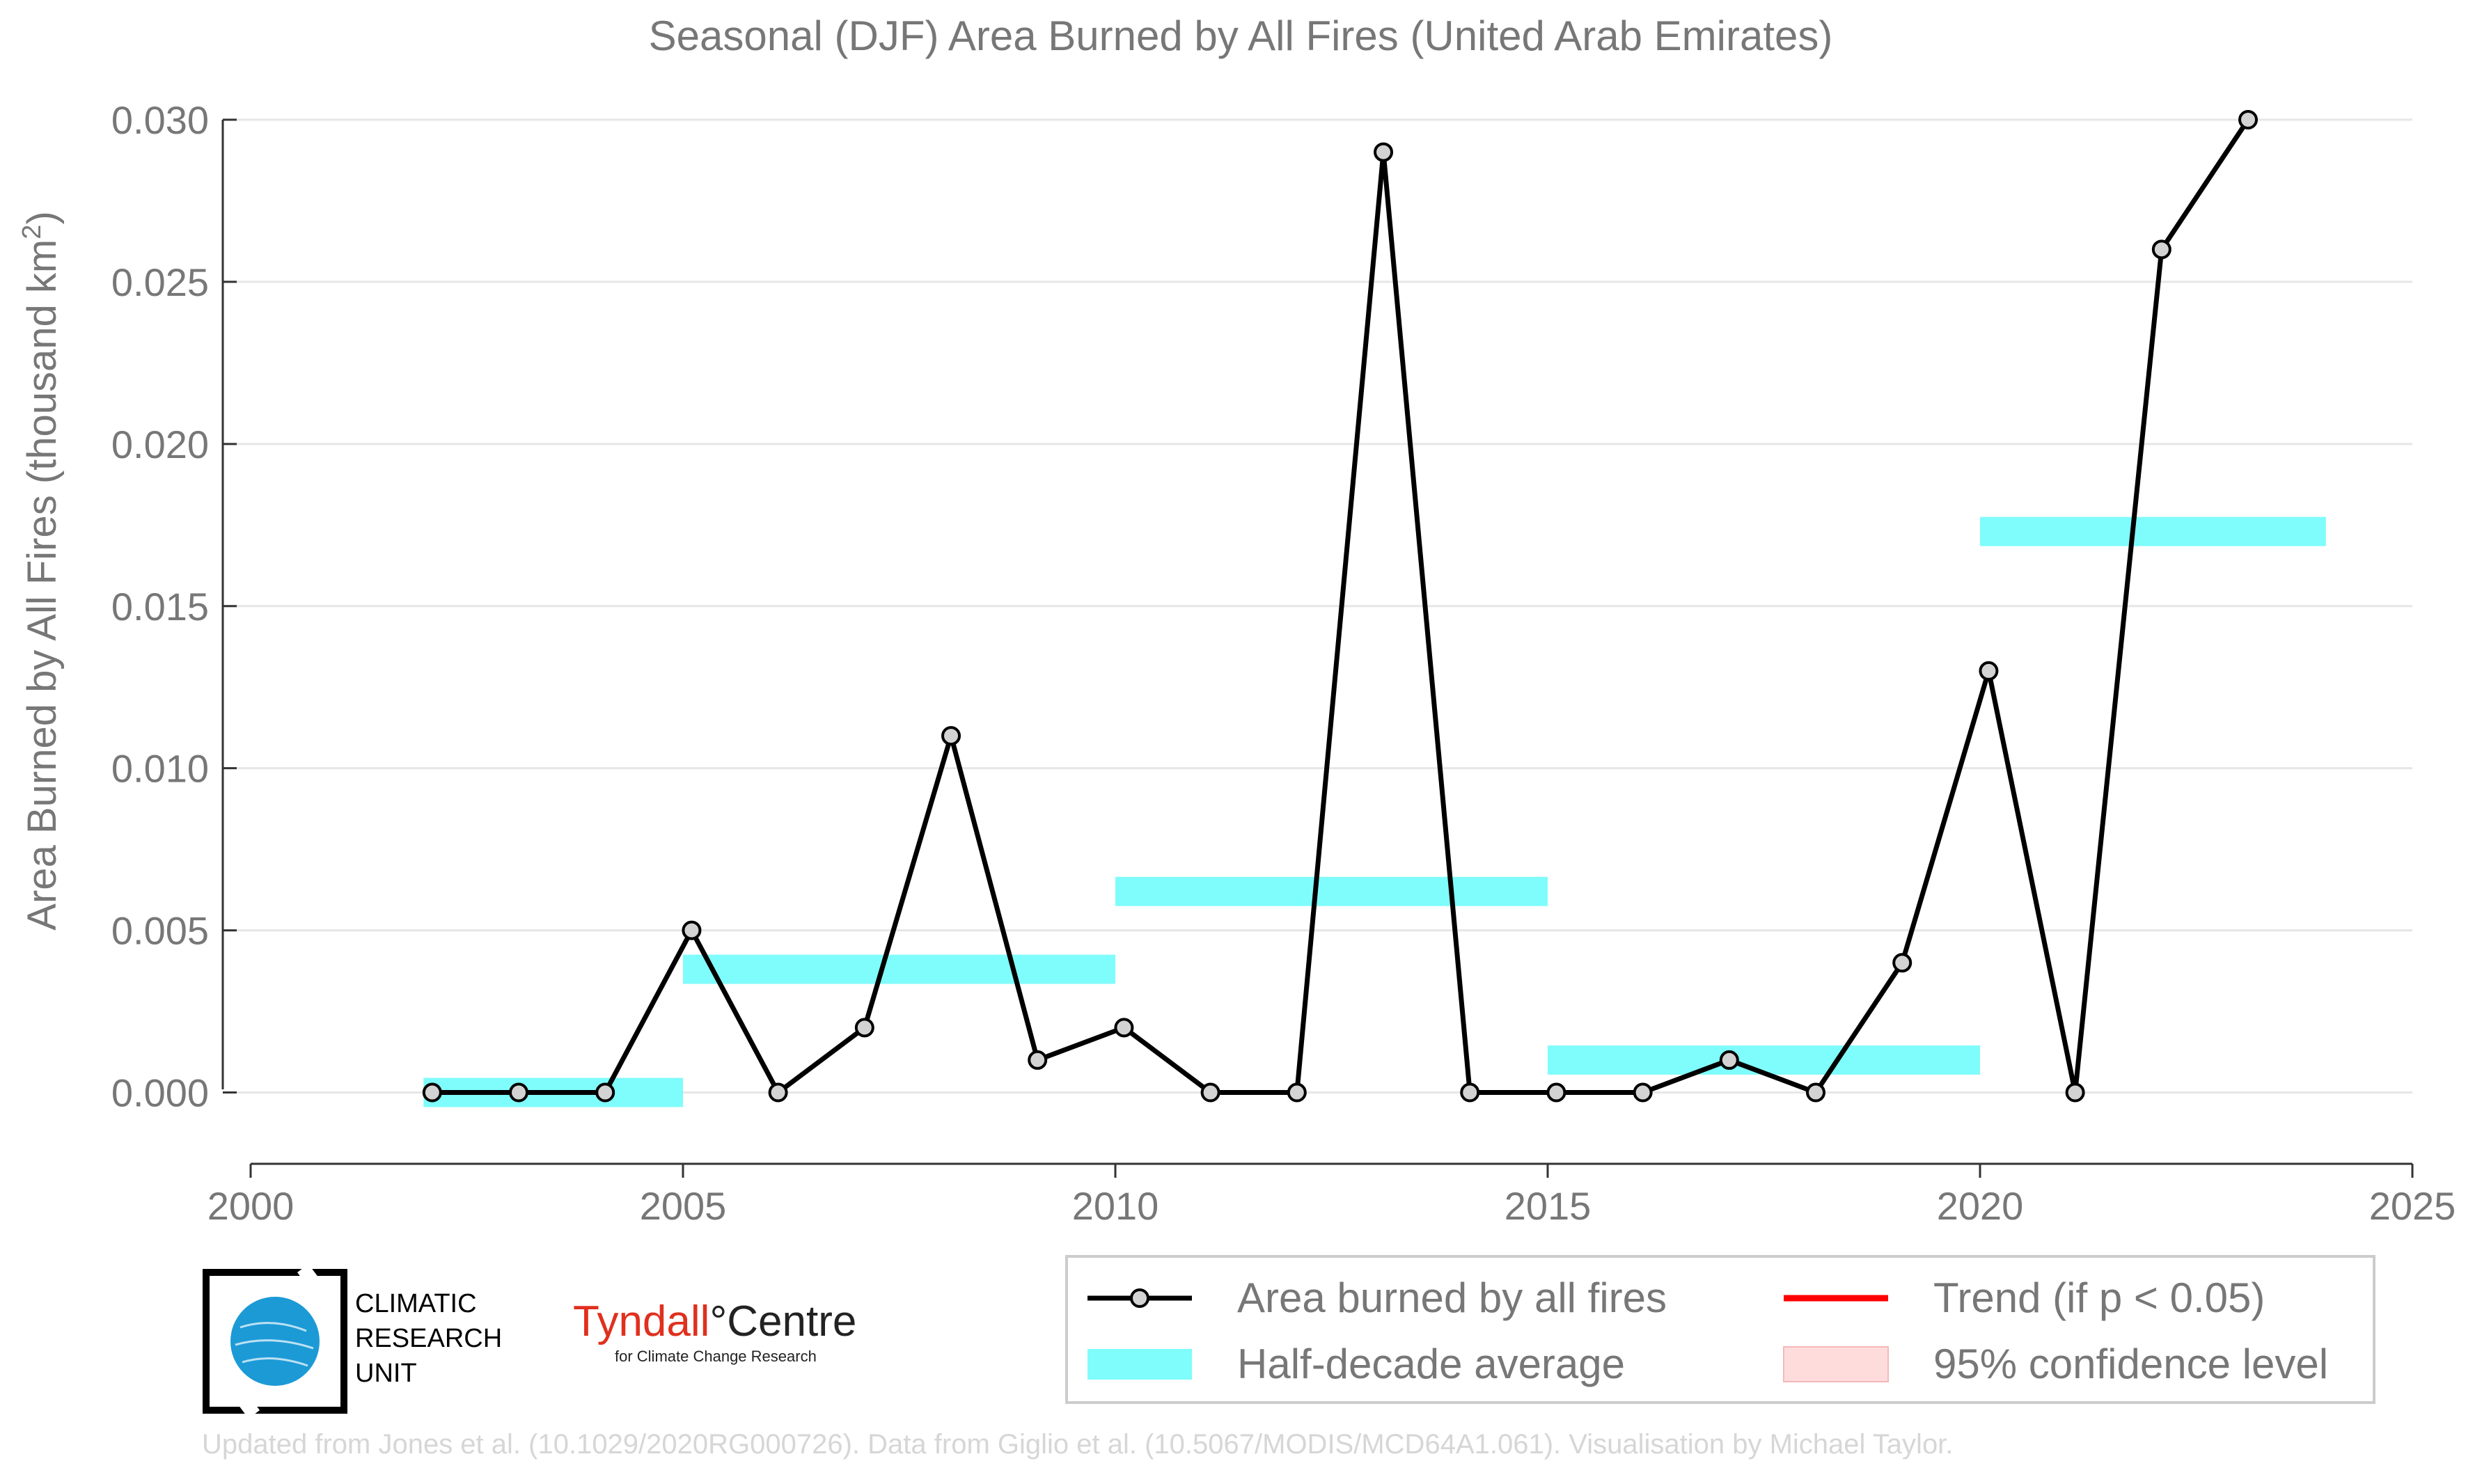  What do you see at coordinates (2099, 1297) in the screenshot?
I see `legend-label: Trend (if p < 0.05)` at bounding box center [2099, 1297].